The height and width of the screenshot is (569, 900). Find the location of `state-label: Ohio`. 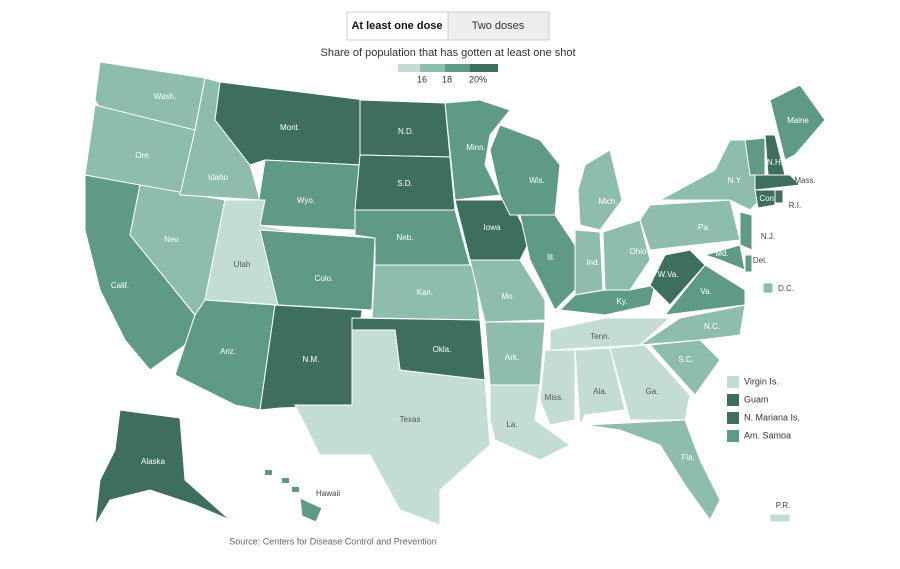

state-label: Ohio is located at coordinates (638, 251).